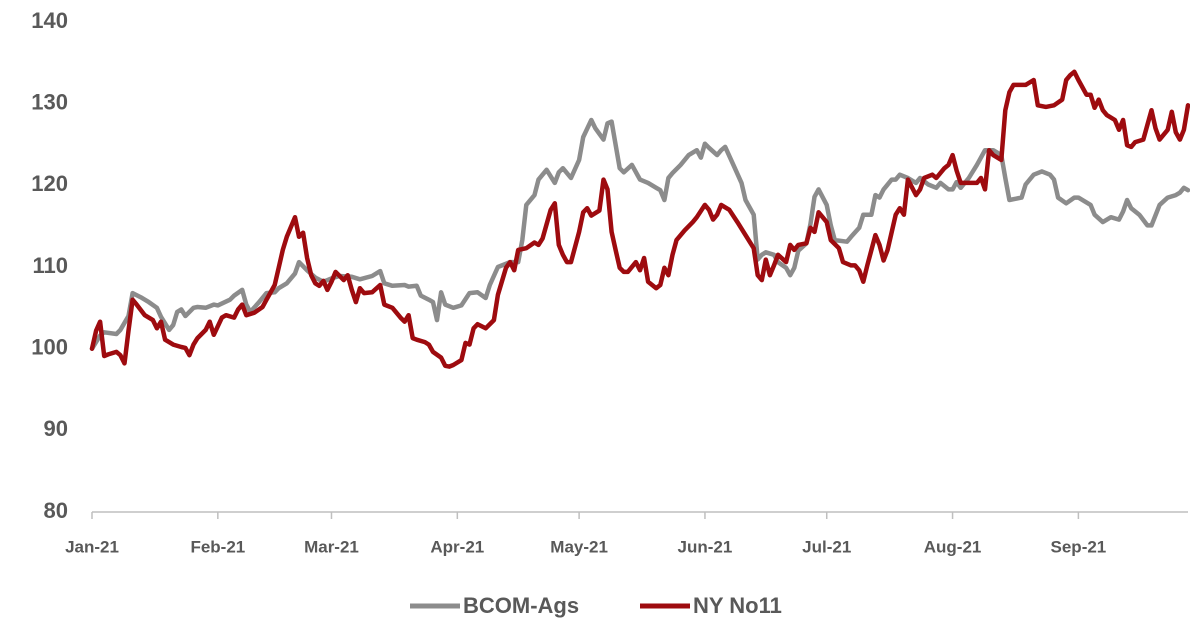 The height and width of the screenshot is (632, 1190). What do you see at coordinates (49, 101) in the screenshot?
I see `y-tick-label: 130` at bounding box center [49, 101].